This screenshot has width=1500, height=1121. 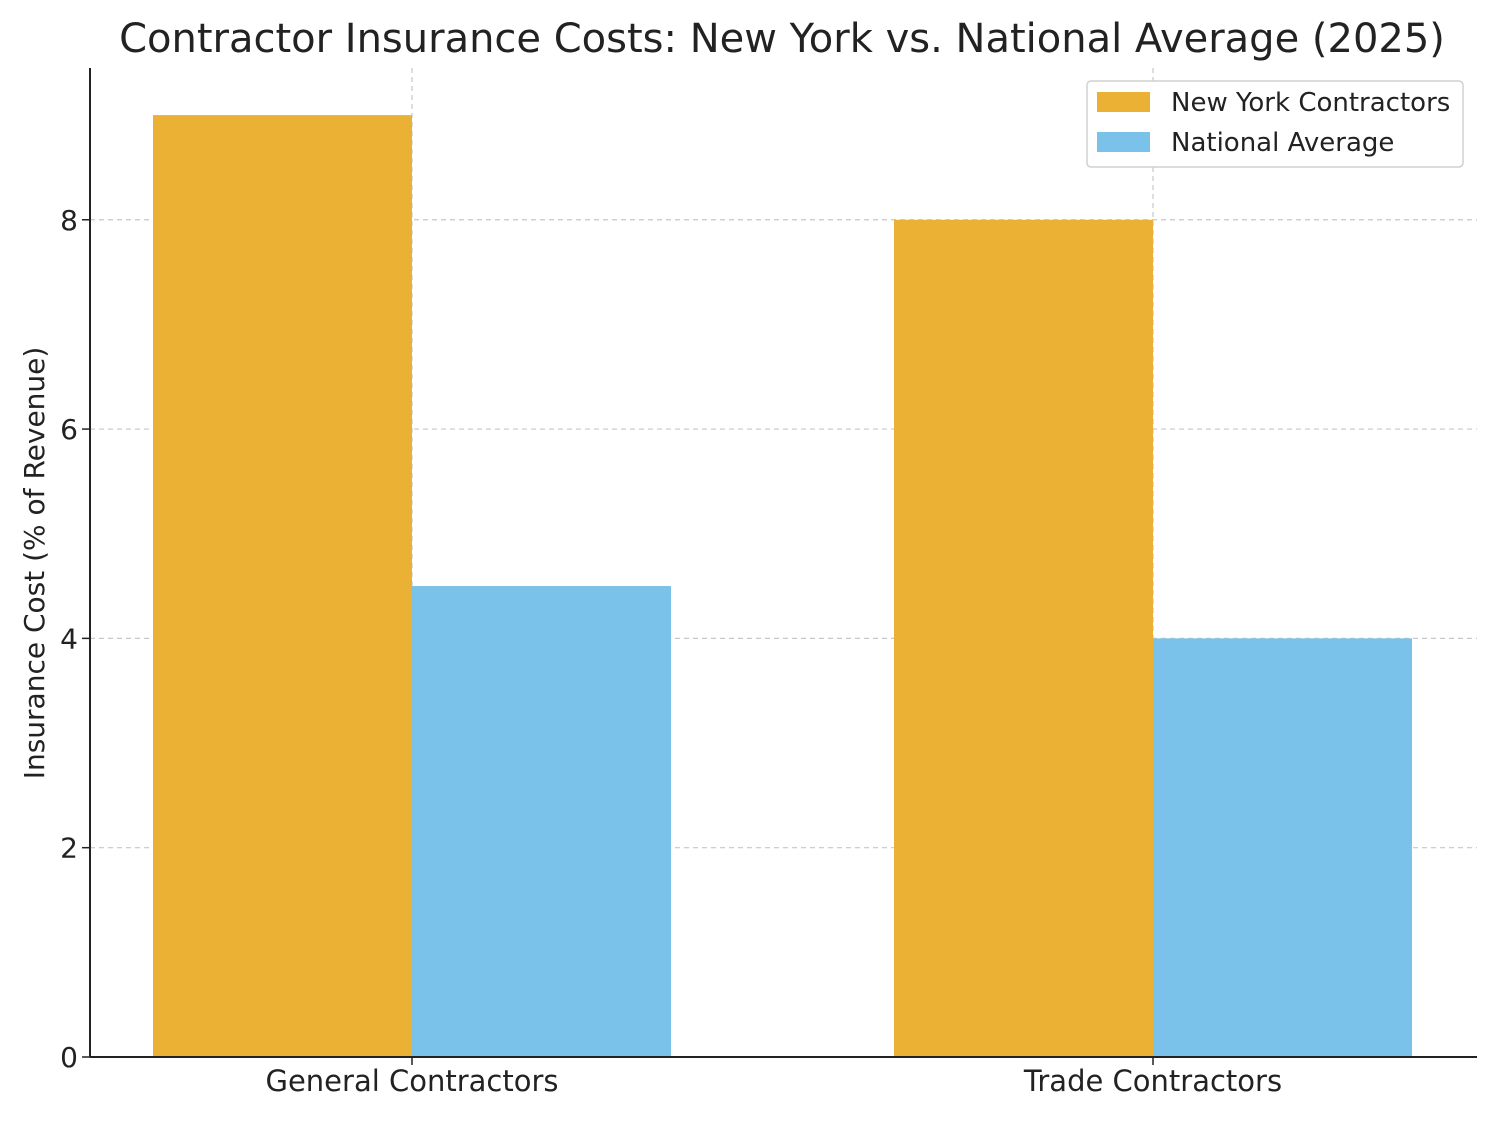 I want to click on y-tick-label: 6, so click(x=69, y=429).